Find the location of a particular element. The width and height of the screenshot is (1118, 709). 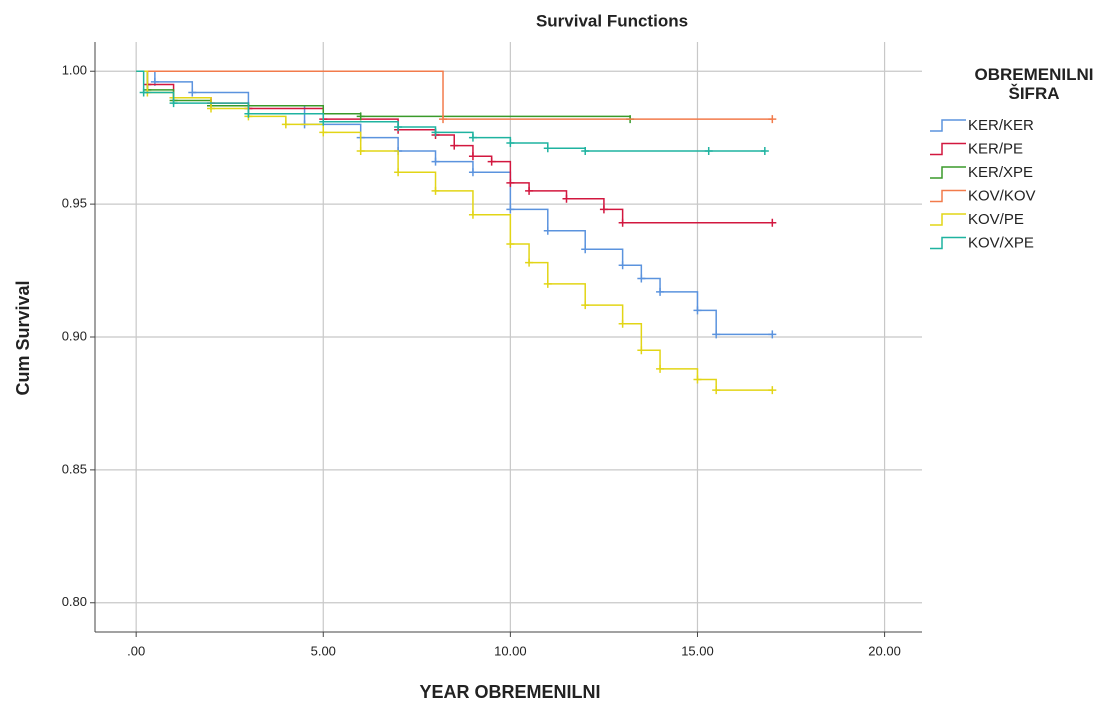

x-tick-label: 20.00 is located at coordinates (884, 650).